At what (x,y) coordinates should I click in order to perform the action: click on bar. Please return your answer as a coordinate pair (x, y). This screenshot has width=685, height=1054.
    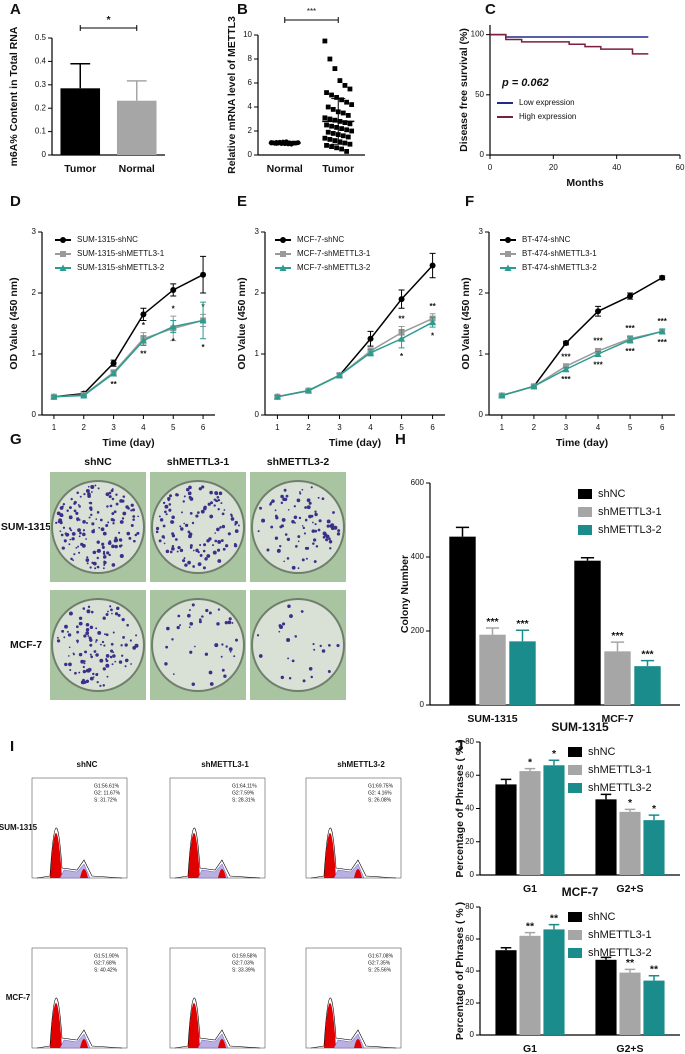
    Looking at the image, I should click on (136, 127).